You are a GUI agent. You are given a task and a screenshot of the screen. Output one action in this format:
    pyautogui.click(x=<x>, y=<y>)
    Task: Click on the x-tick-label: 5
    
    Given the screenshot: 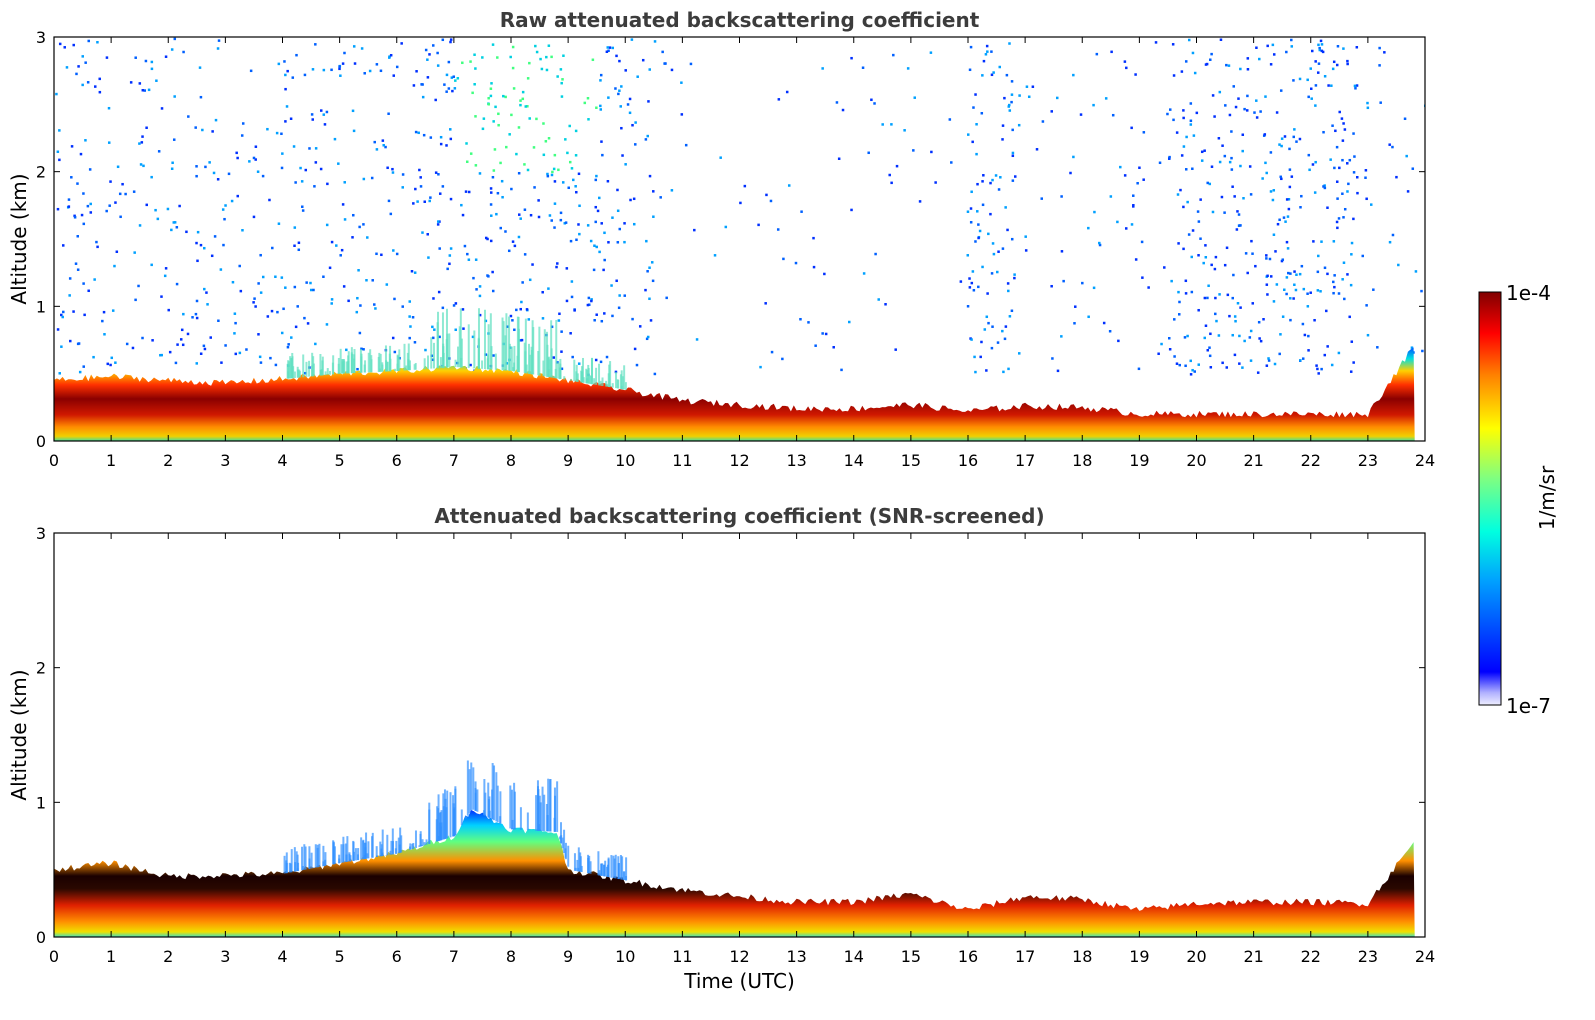 What is the action you would take?
    pyautogui.click(x=340, y=460)
    